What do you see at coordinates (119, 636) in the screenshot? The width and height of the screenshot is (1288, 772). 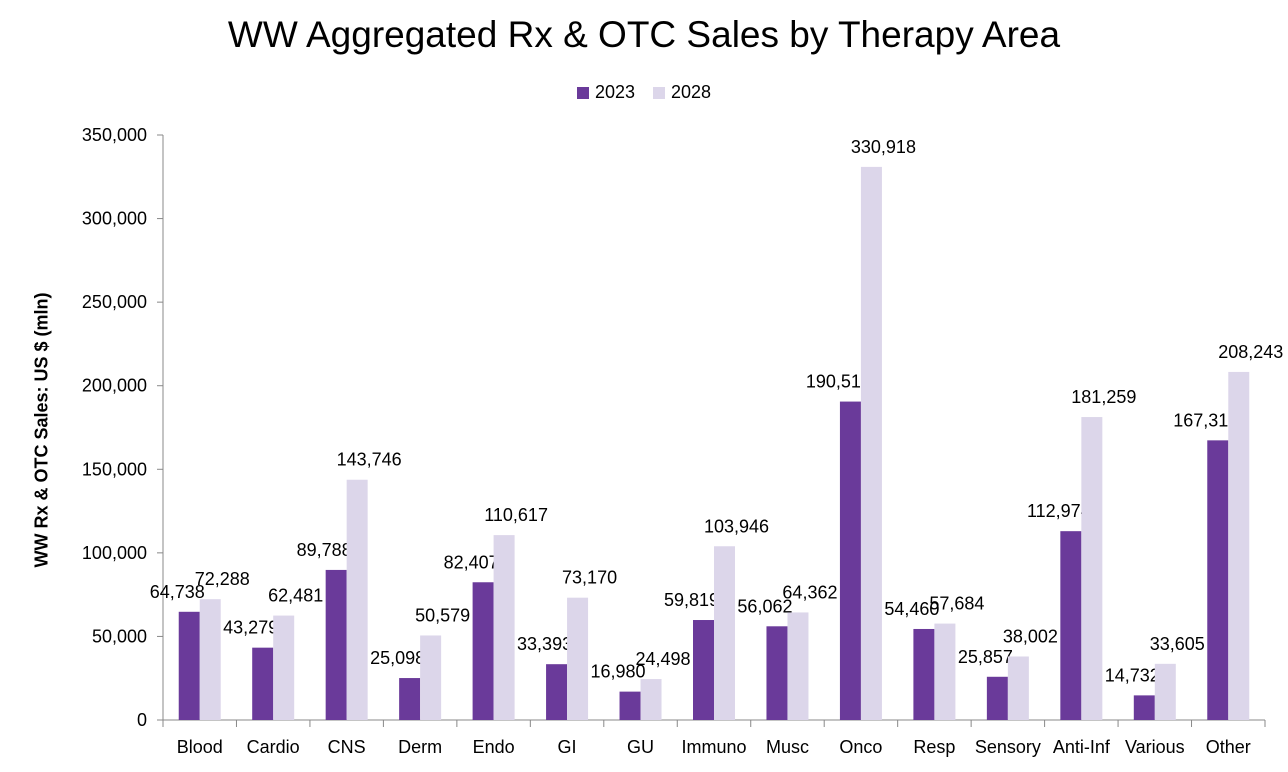 I see `y-tick-label: 50,000` at bounding box center [119, 636].